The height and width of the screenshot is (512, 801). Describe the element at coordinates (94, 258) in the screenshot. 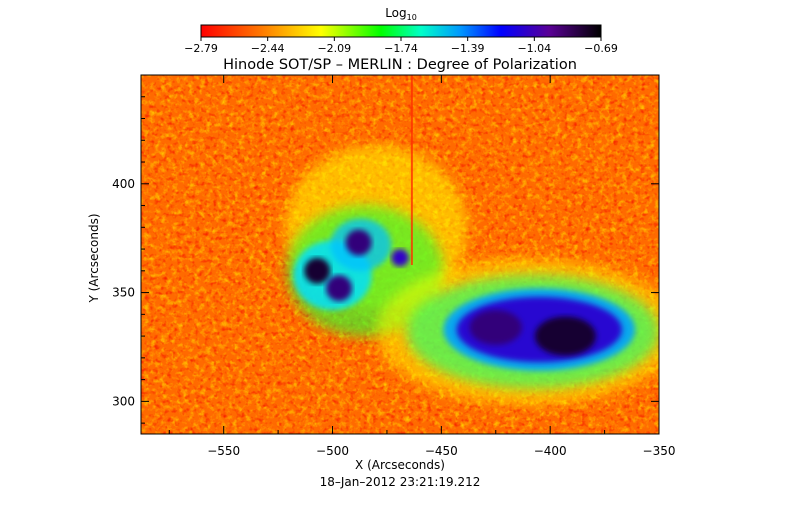

I see `y-axis-label: Y (Arcseconds)` at that location.